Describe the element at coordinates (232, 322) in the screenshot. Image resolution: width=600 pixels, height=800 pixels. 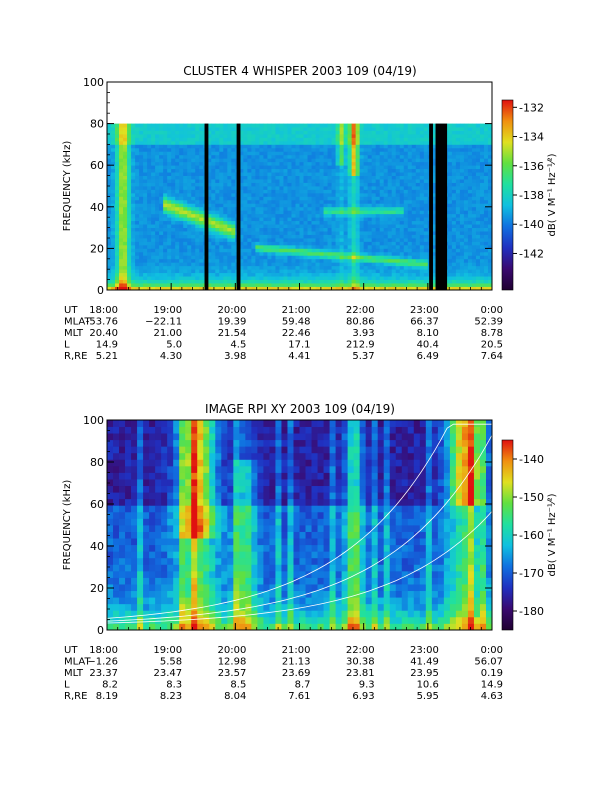
I see `ephemeris-value: 19.39` at that location.